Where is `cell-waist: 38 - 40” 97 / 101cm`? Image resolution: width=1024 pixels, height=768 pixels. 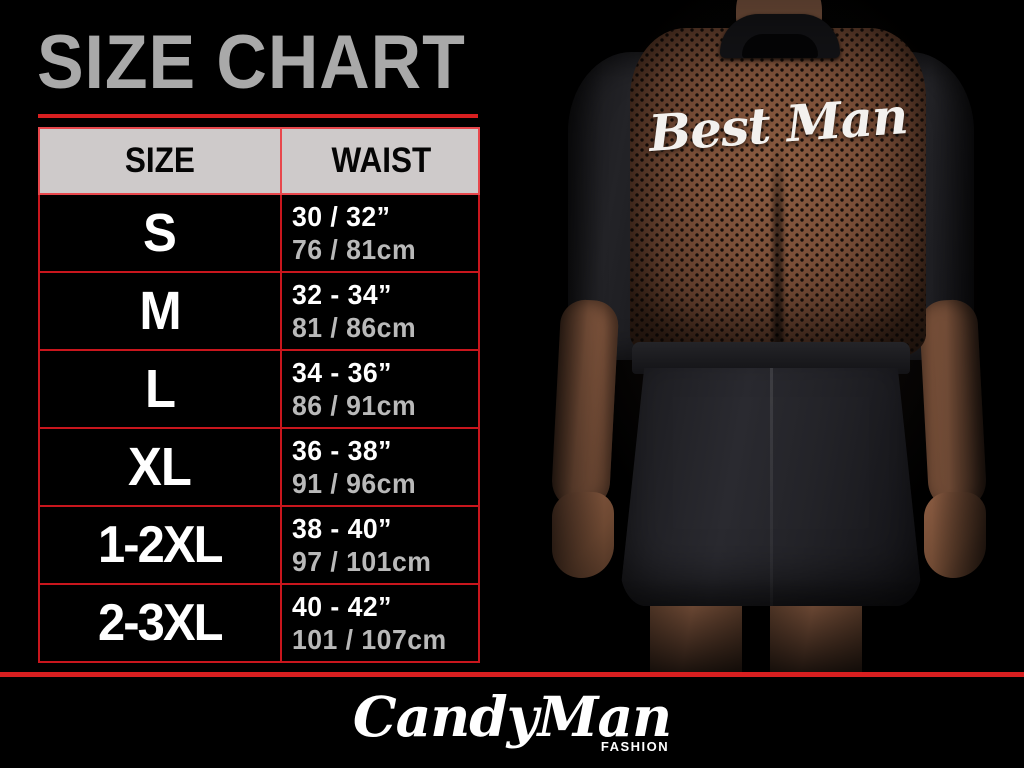 cell-waist: 38 - 40” 97 / 101cm is located at coordinates (380, 545).